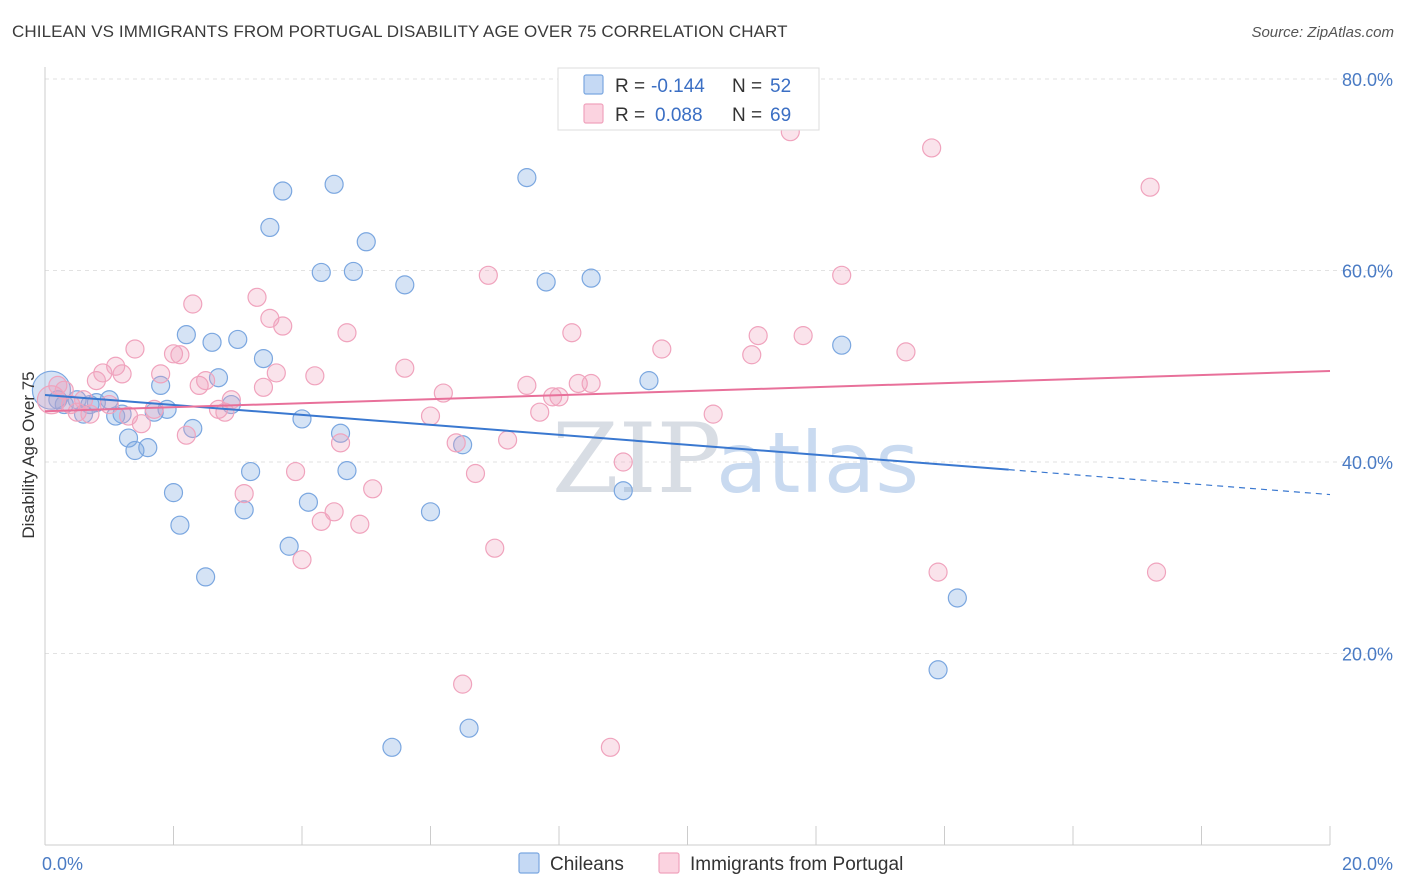 This screenshot has height=892, width=1406. What do you see at coordinates (1367, 864) in the screenshot?
I see `x-tick-label: 20.0%` at bounding box center [1367, 864].